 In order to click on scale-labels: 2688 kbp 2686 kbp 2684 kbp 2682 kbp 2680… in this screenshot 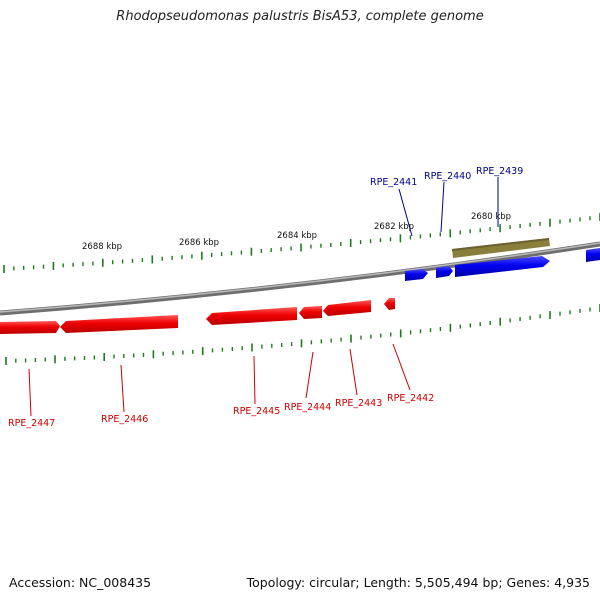, I will do `click(296, 232)`.